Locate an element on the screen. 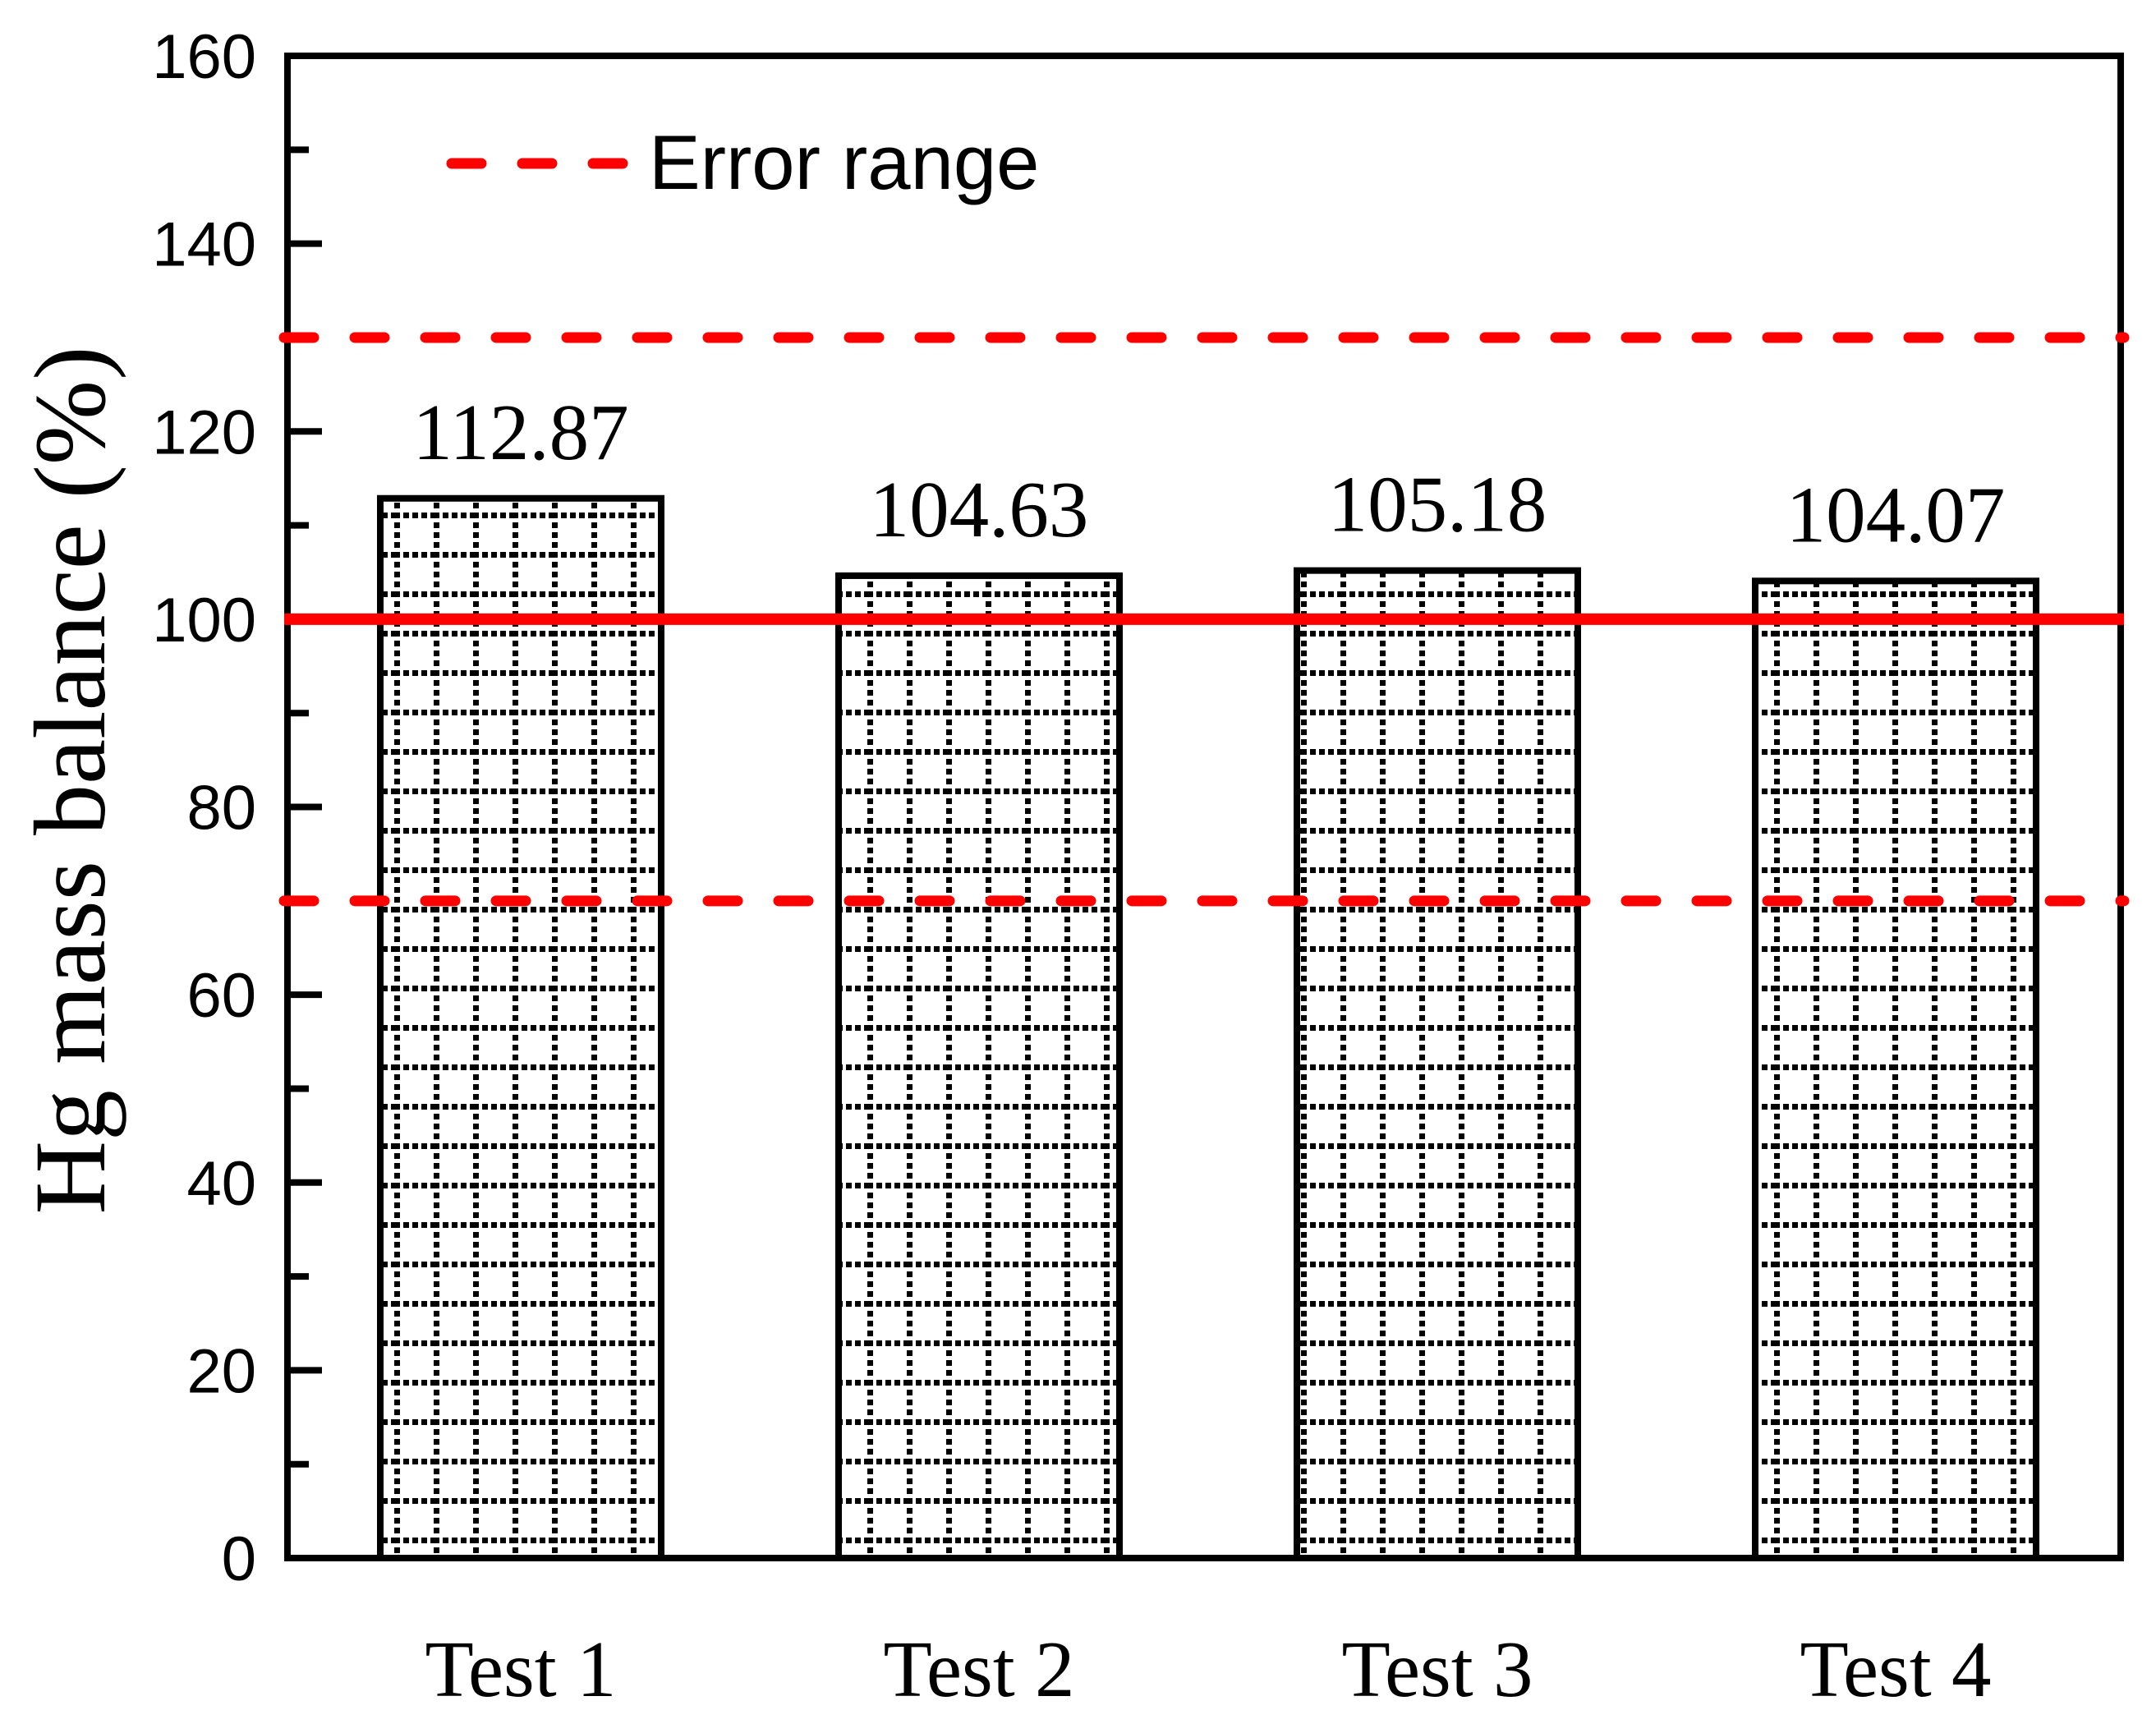 The image size is (2156, 1733). bar-value-label: 105.18 is located at coordinates (1437, 505).